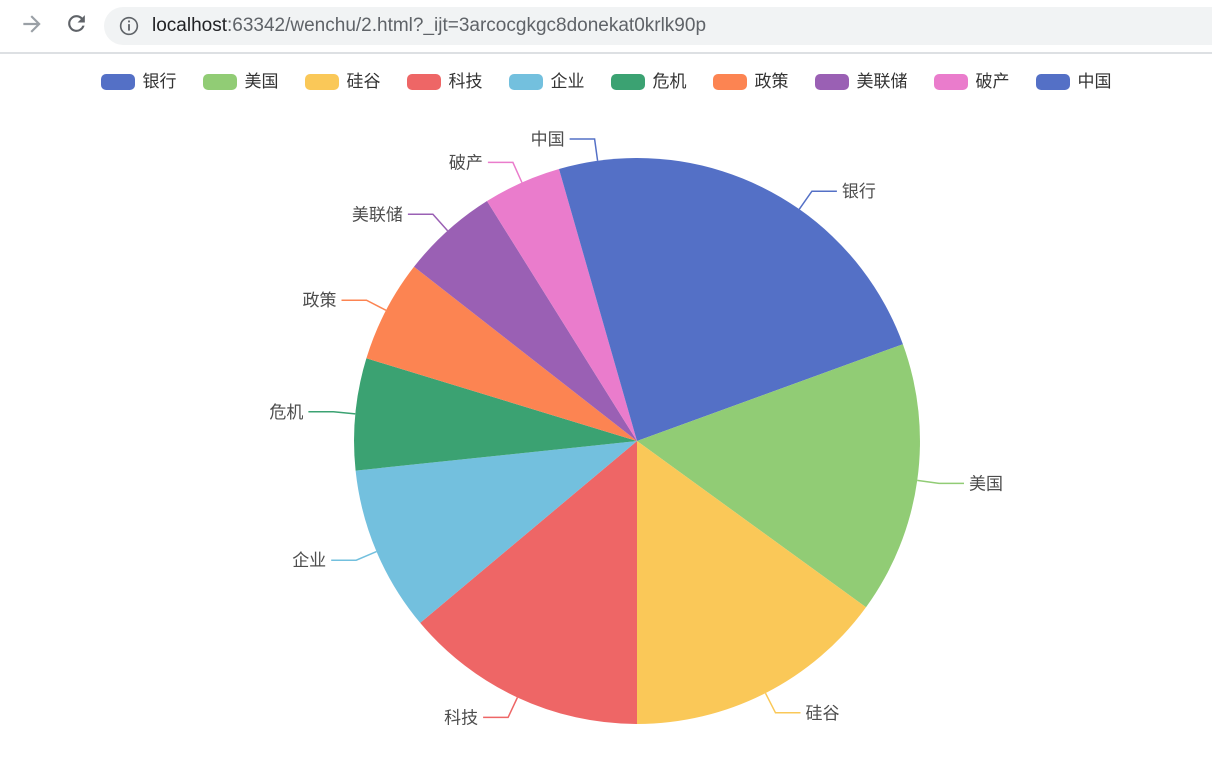  Describe the element at coordinates (584, 149) in the screenshot. I see `label-line-中国` at that location.